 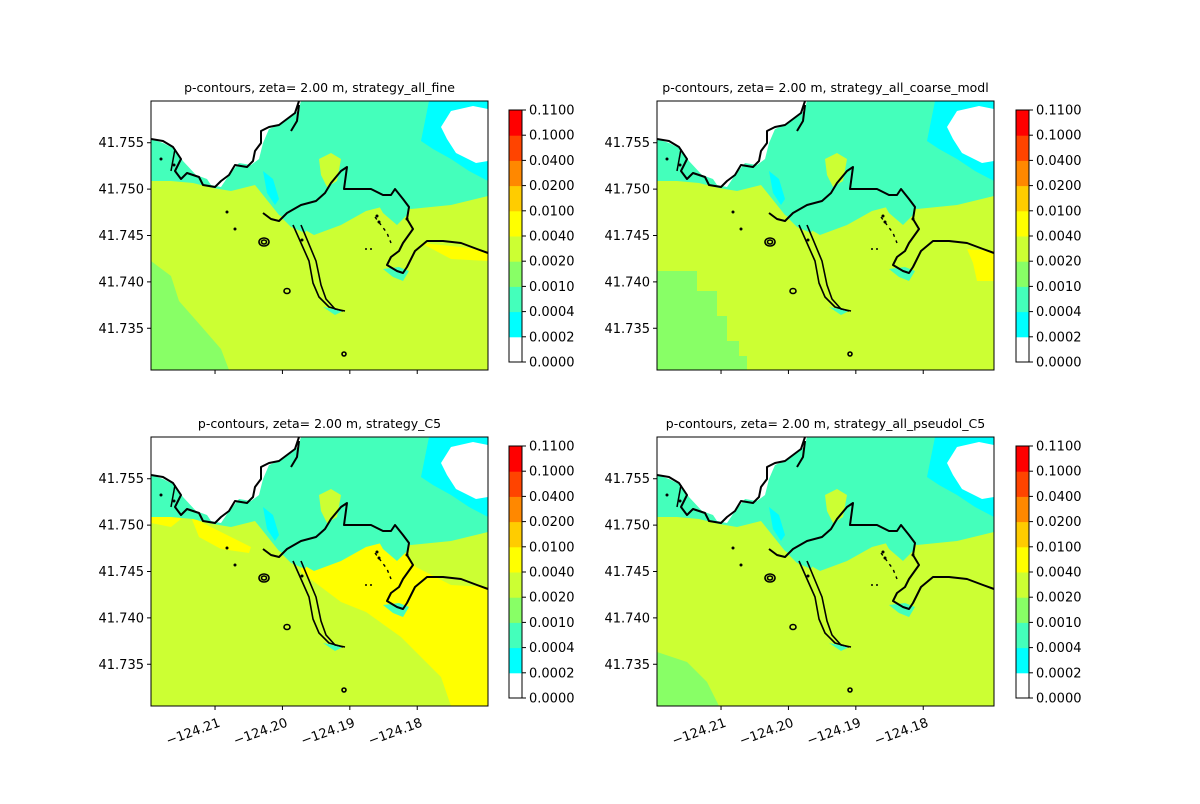 What do you see at coordinates (395, 732) in the screenshot?
I see `x-tick-label: −124.18` at bounding box center [395, 732].